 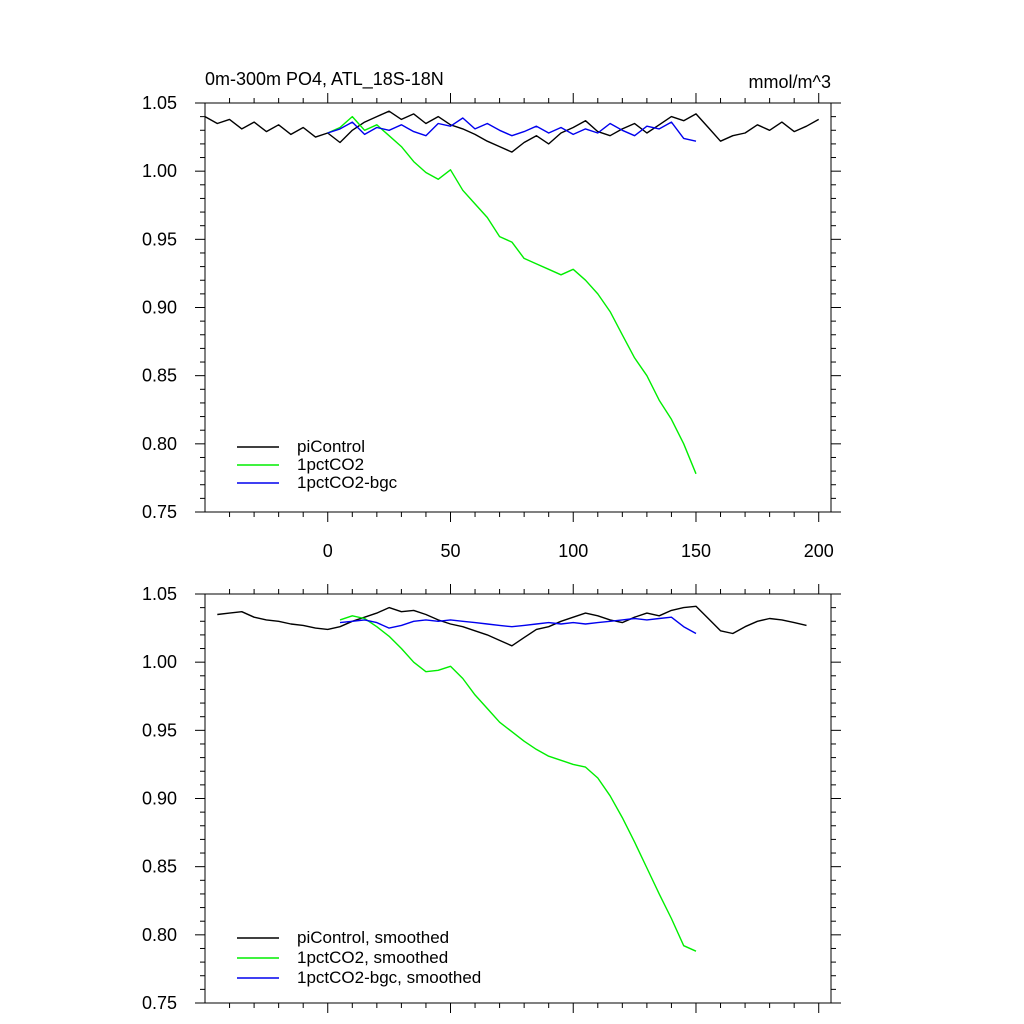 I want to click on x-tick-label: 0, so click(x=328, y=551).